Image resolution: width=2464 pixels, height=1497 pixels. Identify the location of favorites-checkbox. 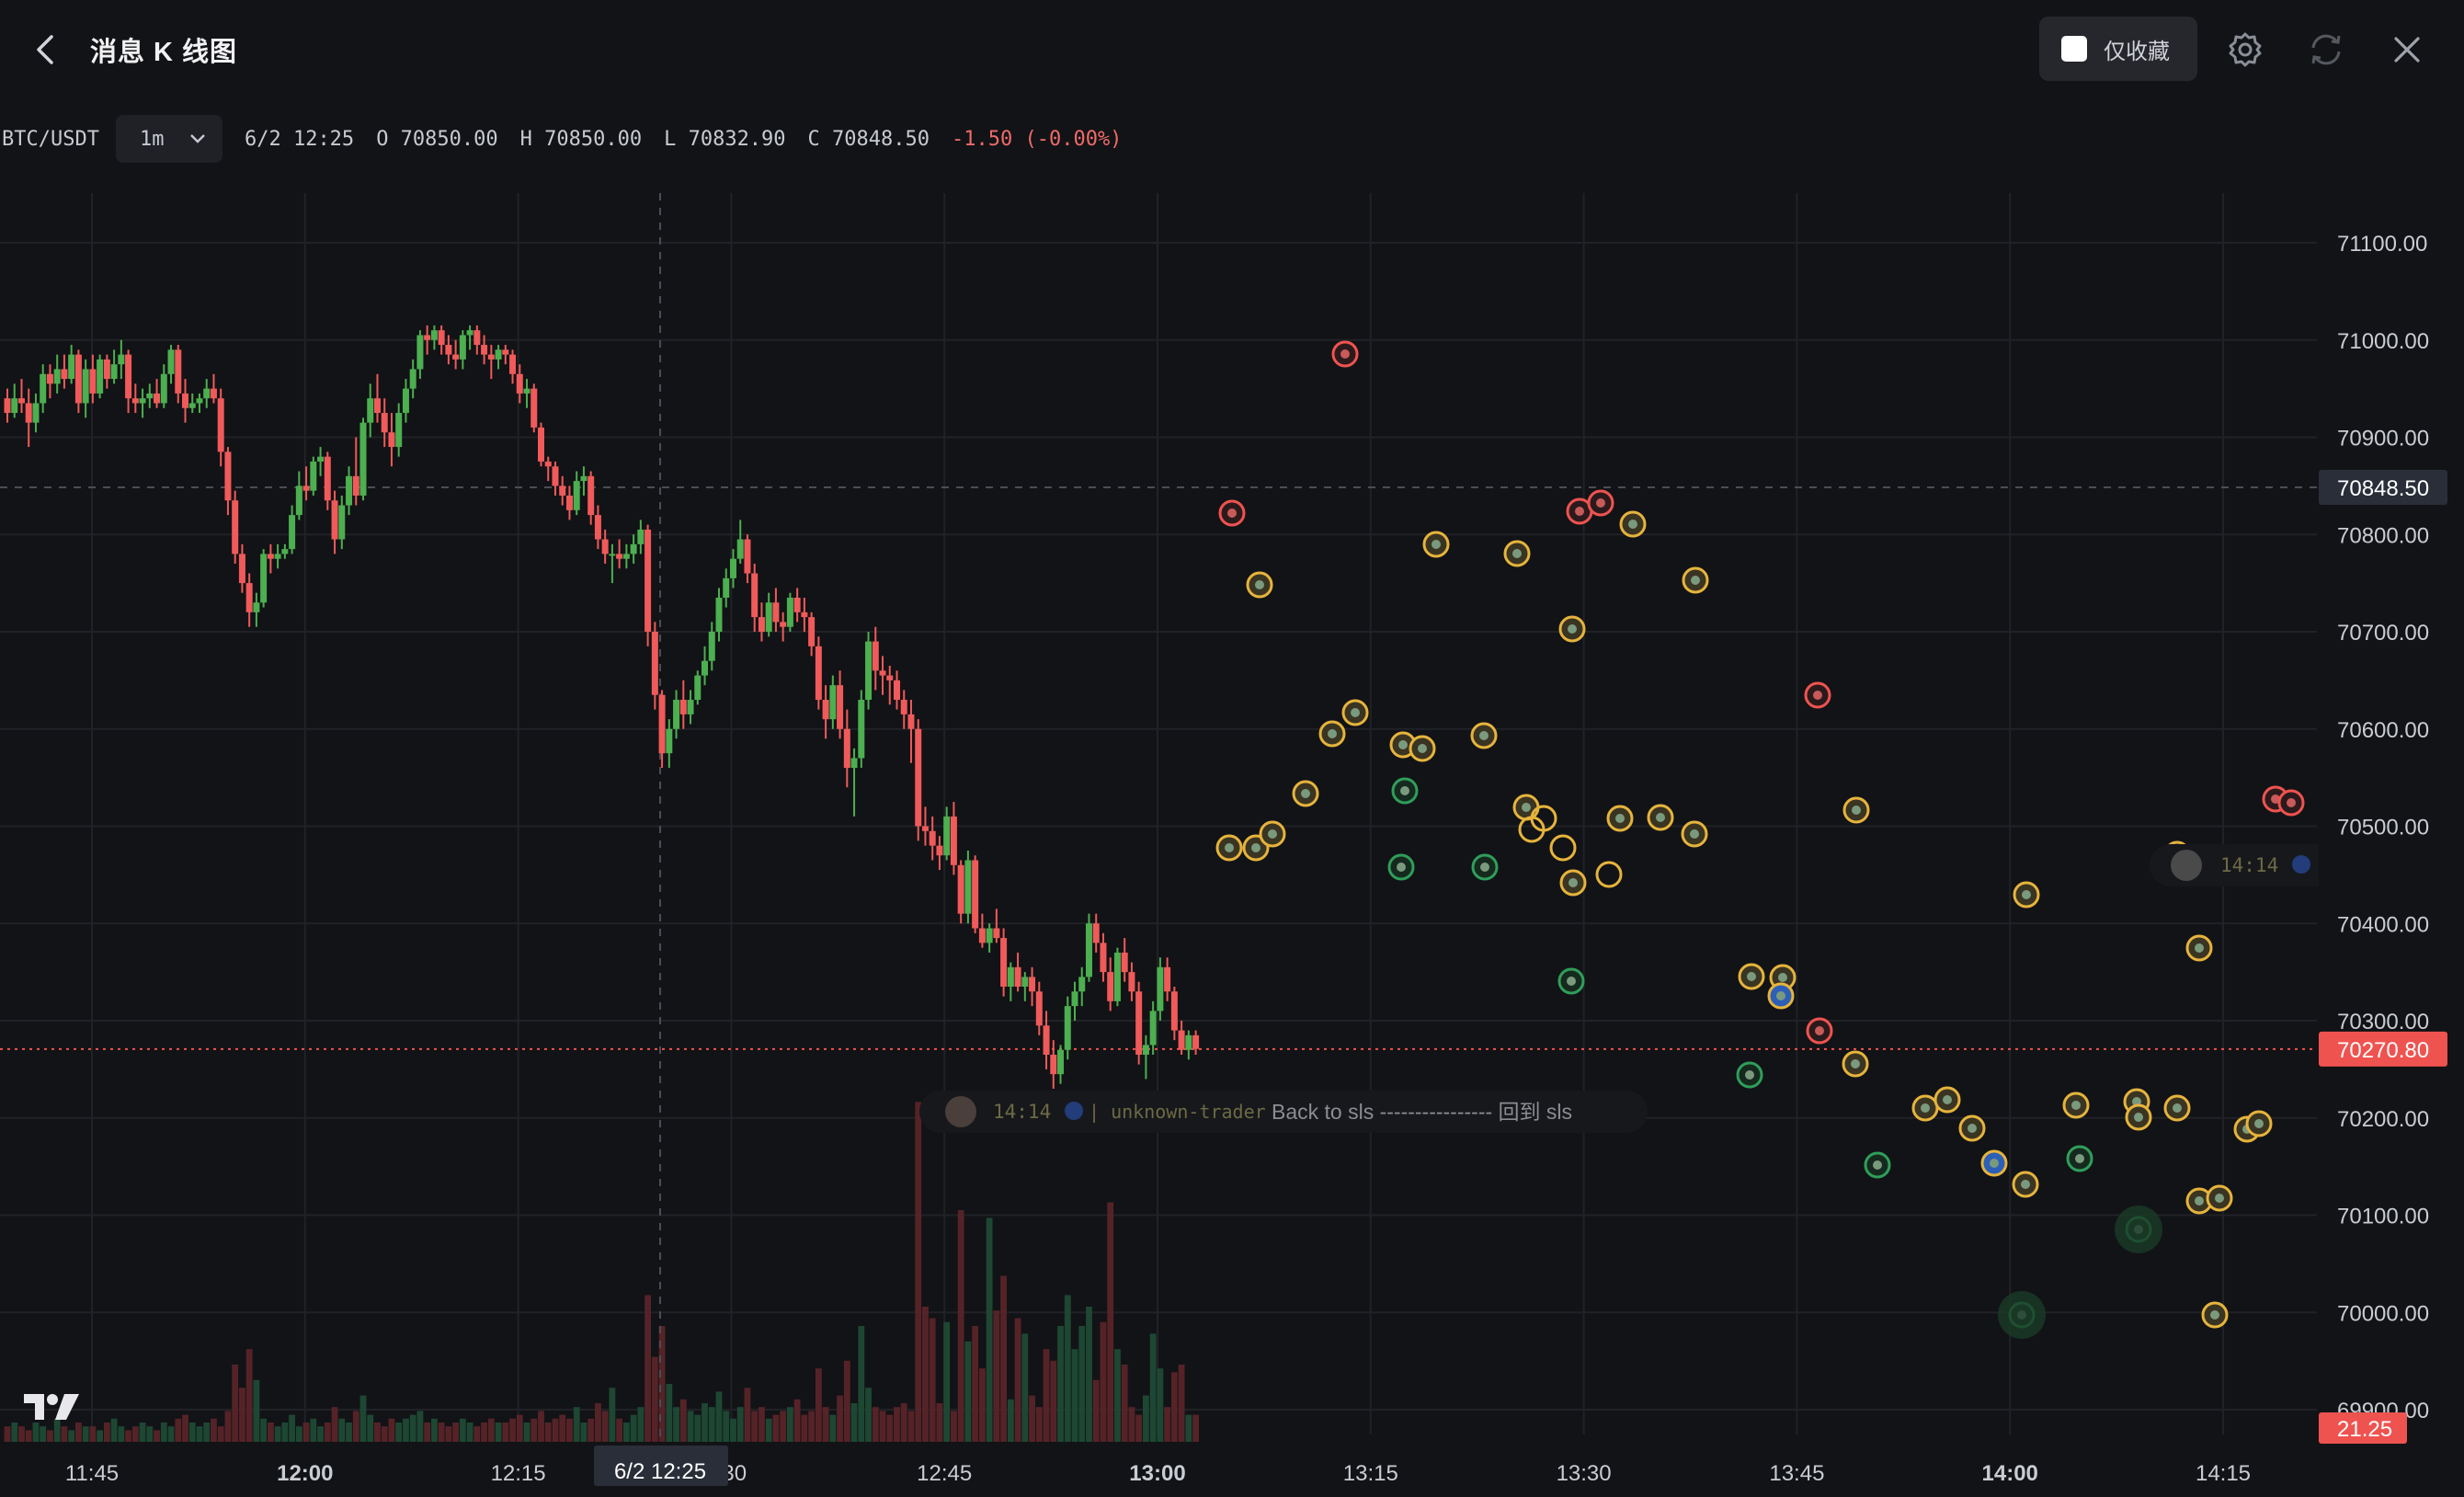
(2074, 49).